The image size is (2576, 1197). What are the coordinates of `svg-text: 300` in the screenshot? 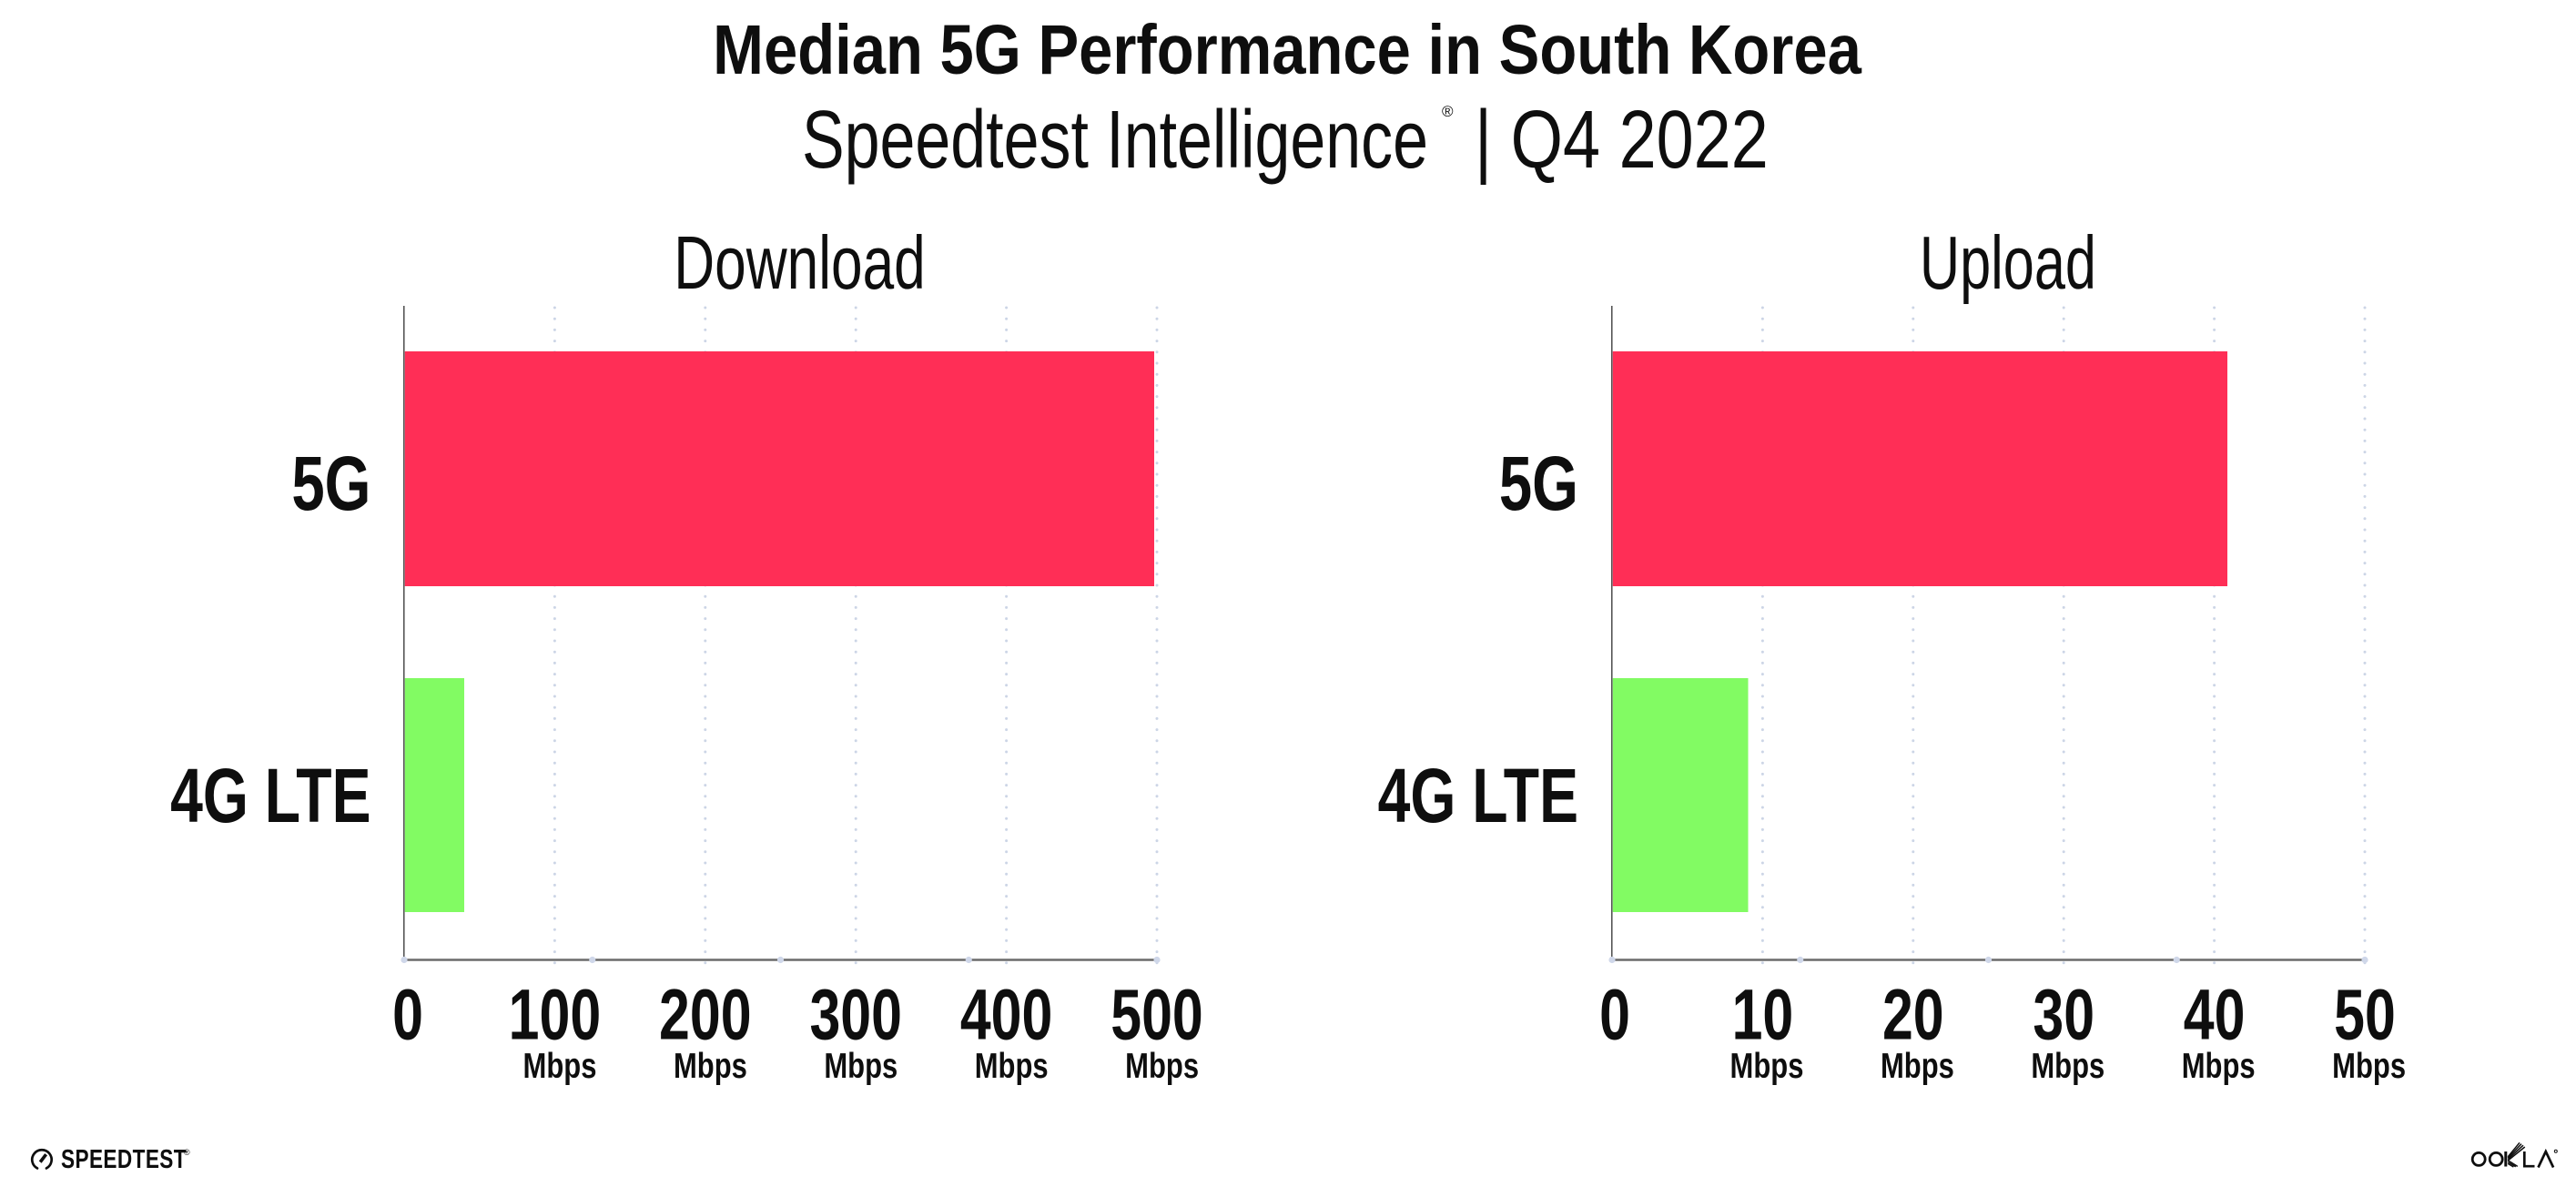 It's located at (855, 1015).